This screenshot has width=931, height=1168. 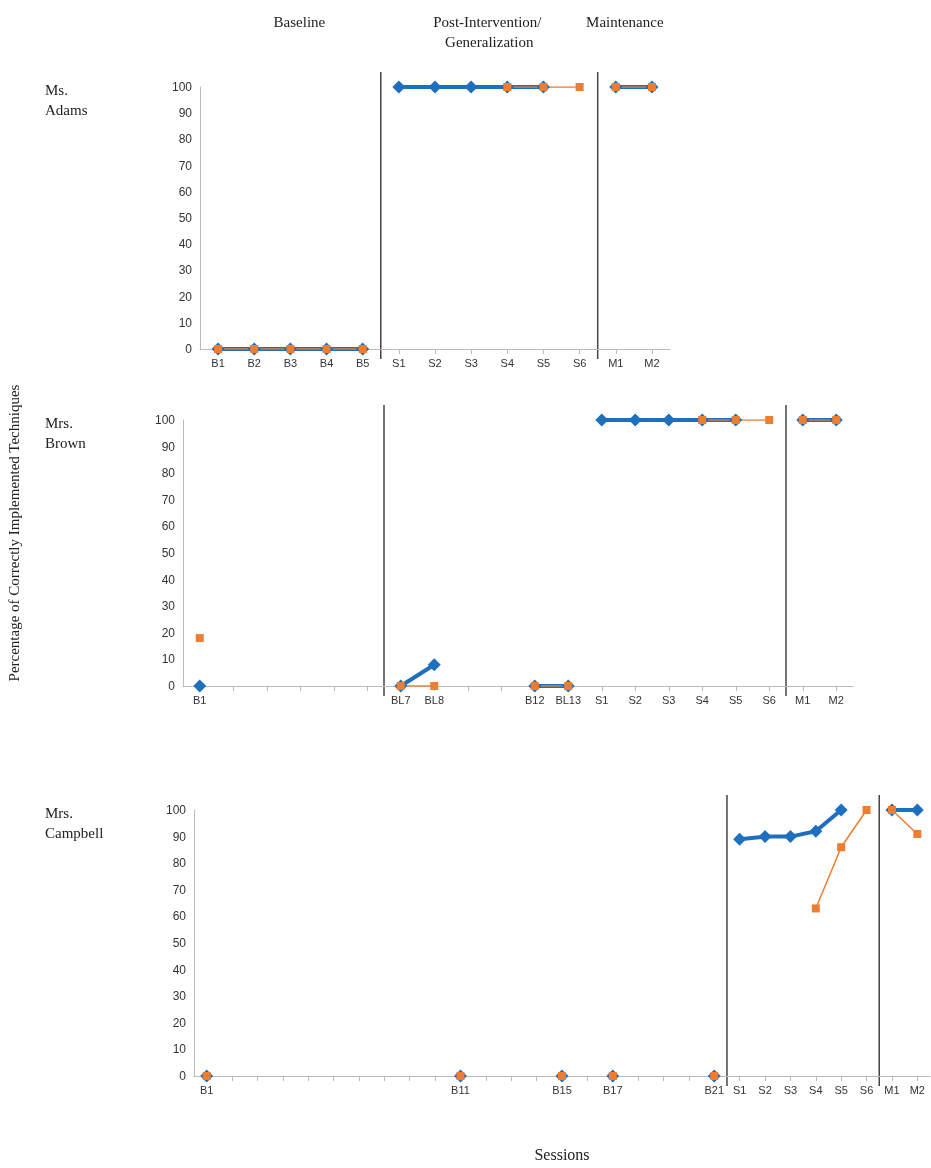 I want to click on x-tick-label: BL8, so click(x=434, y=699).